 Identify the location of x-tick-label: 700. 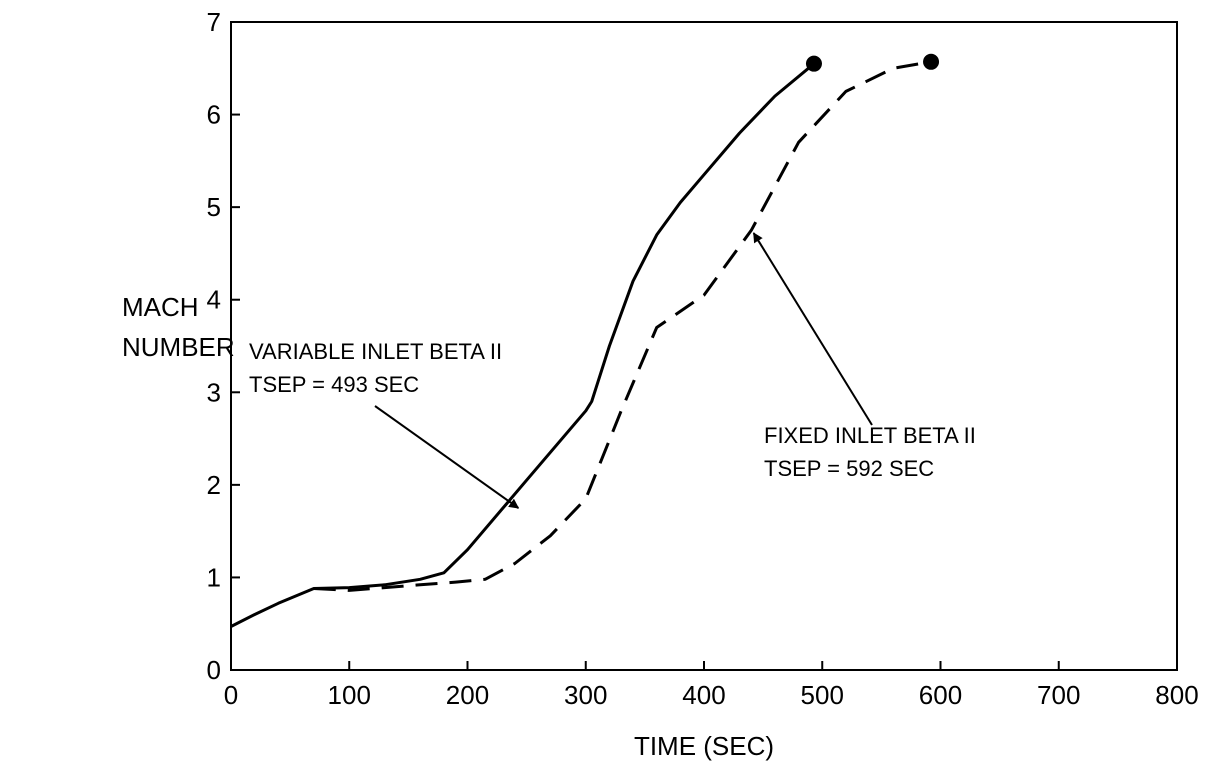
(1058, 695).